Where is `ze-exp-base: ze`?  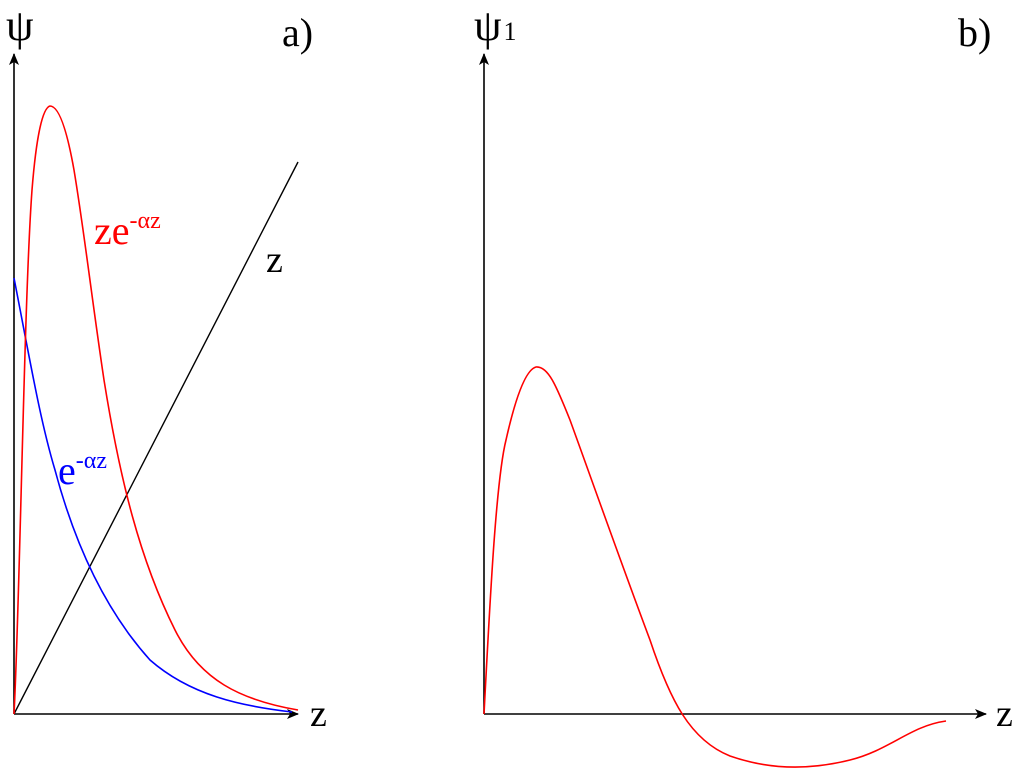
ze-exp-base: ze is located at coordinates (112, 230).